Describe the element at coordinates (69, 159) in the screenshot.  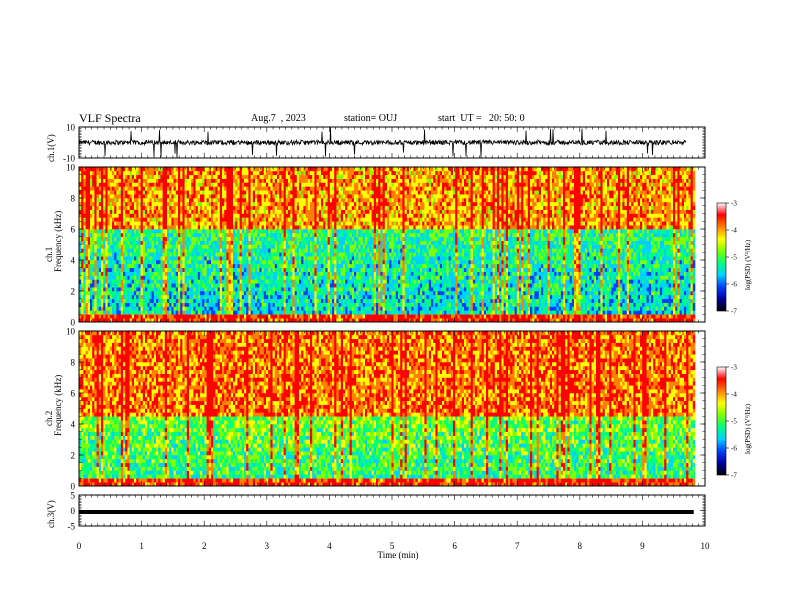
I see `ch1-waveform-ytick-label: -10` at that location.